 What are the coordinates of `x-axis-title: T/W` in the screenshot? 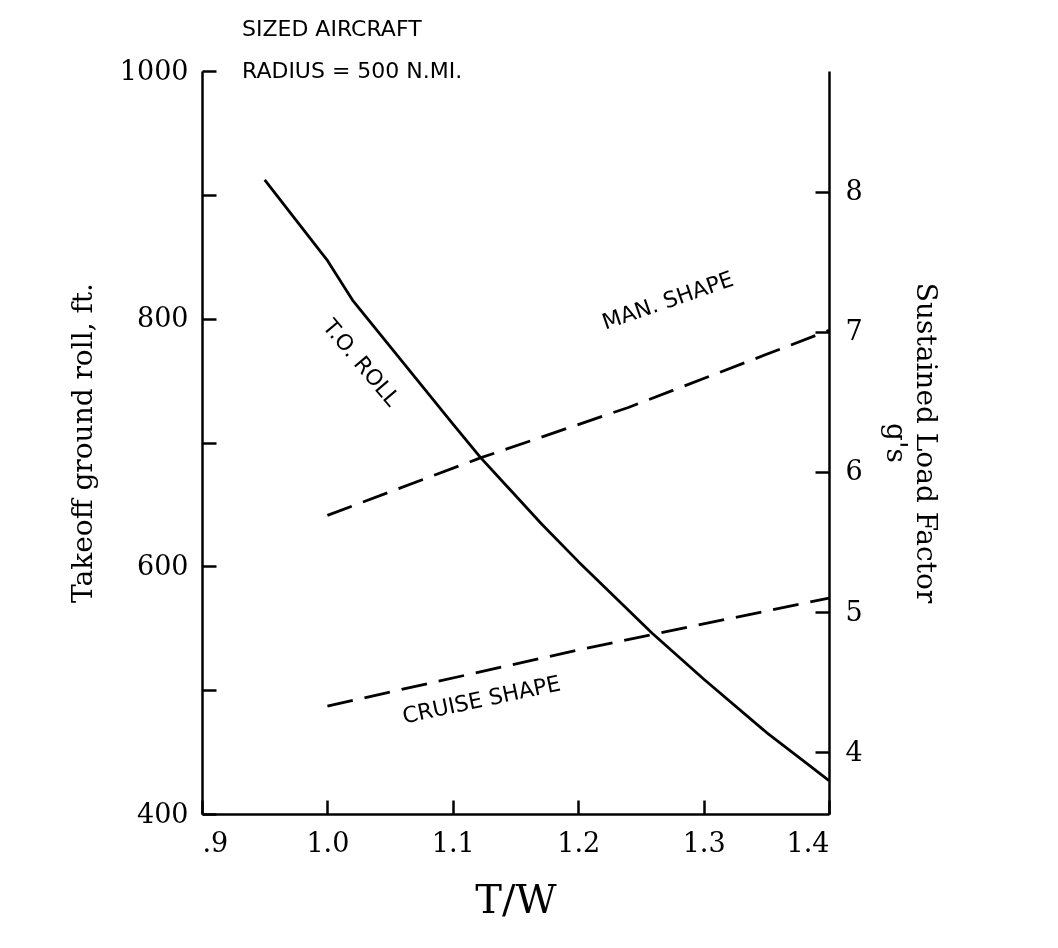 It's located at (516, 898).